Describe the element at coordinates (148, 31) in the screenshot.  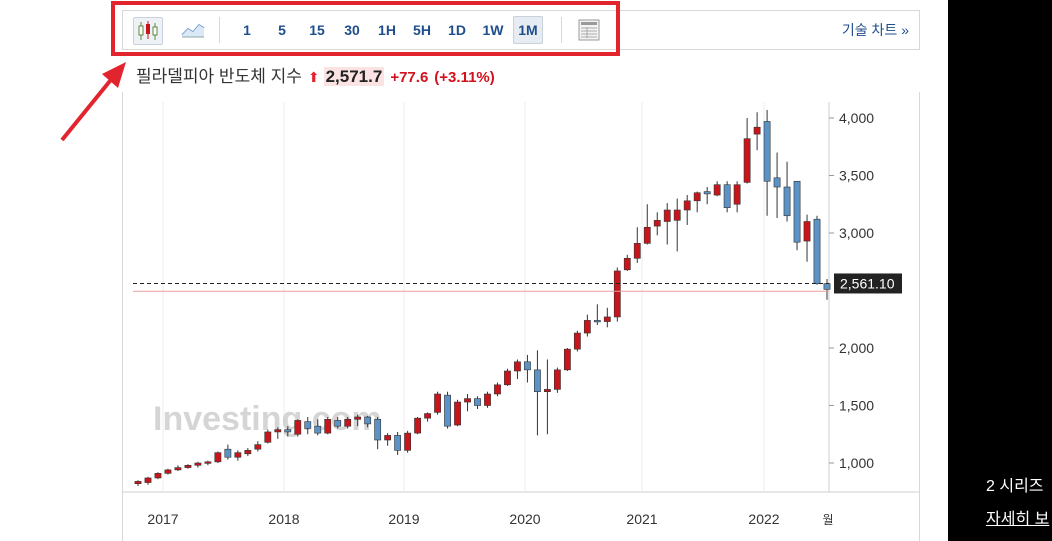
I see `candlestick-icon` at that location.